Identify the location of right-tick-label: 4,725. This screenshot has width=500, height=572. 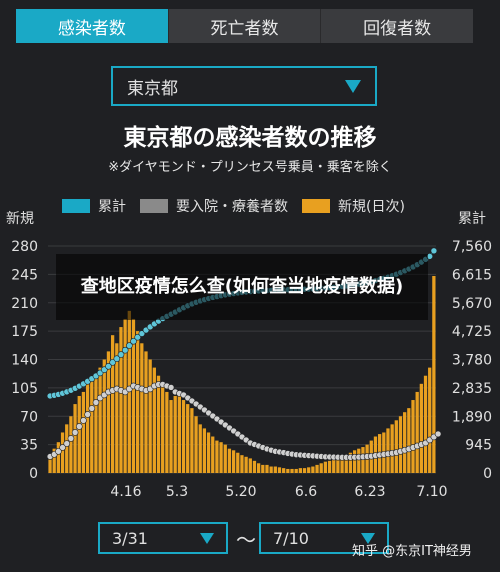
(472, 332).